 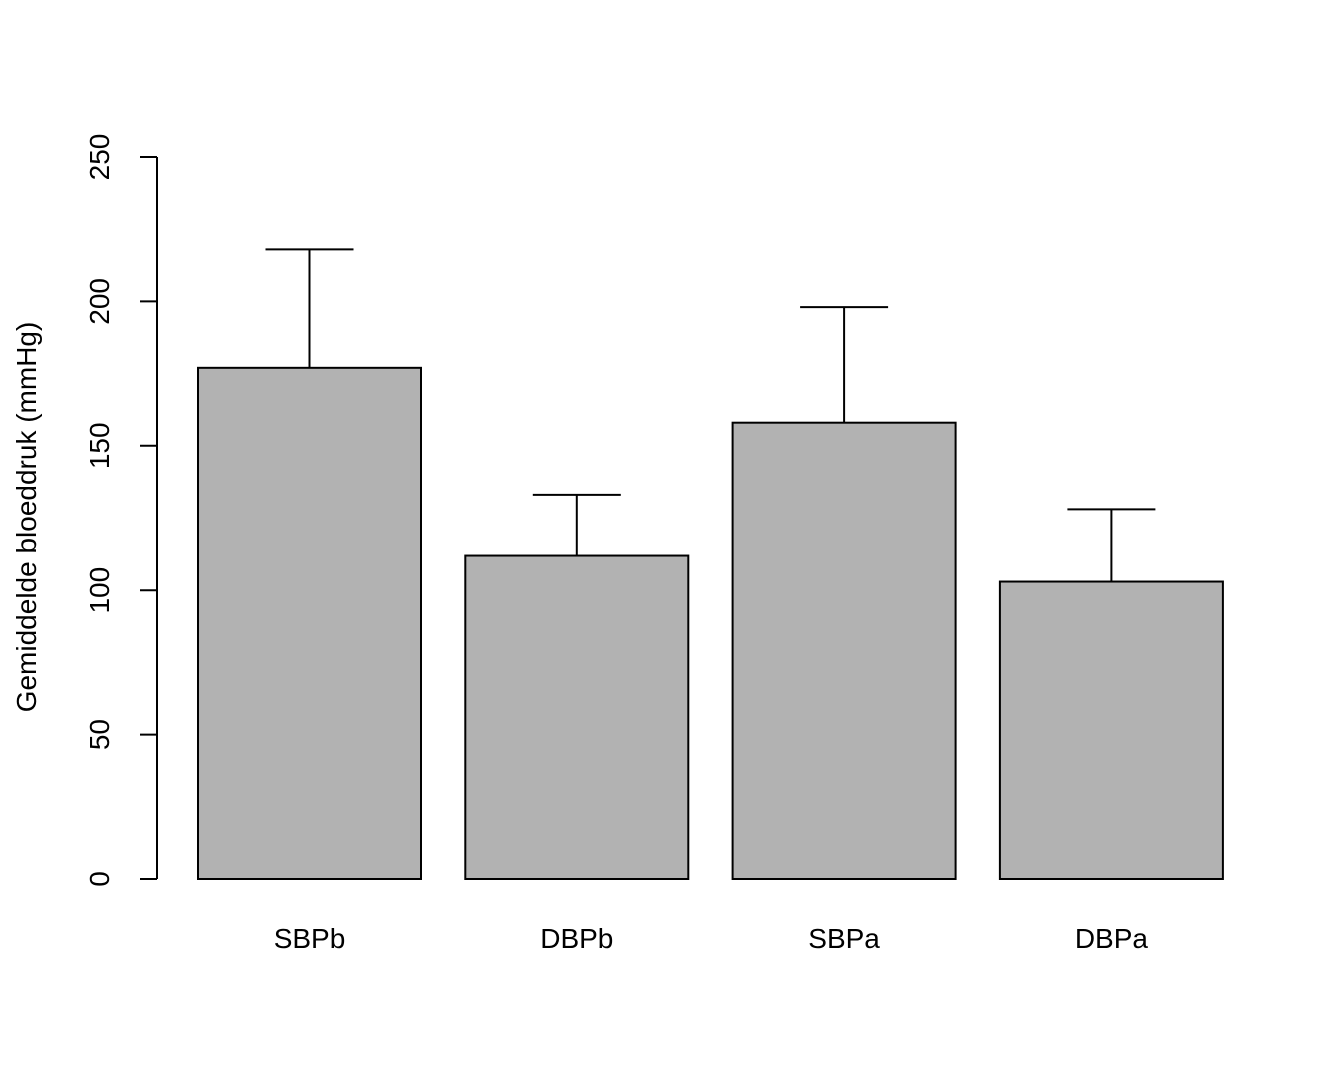 What do you see at coordinates (99, 879) in the screenshot?
I see `y-tick-label: 0` at bounding box center [99, 879].